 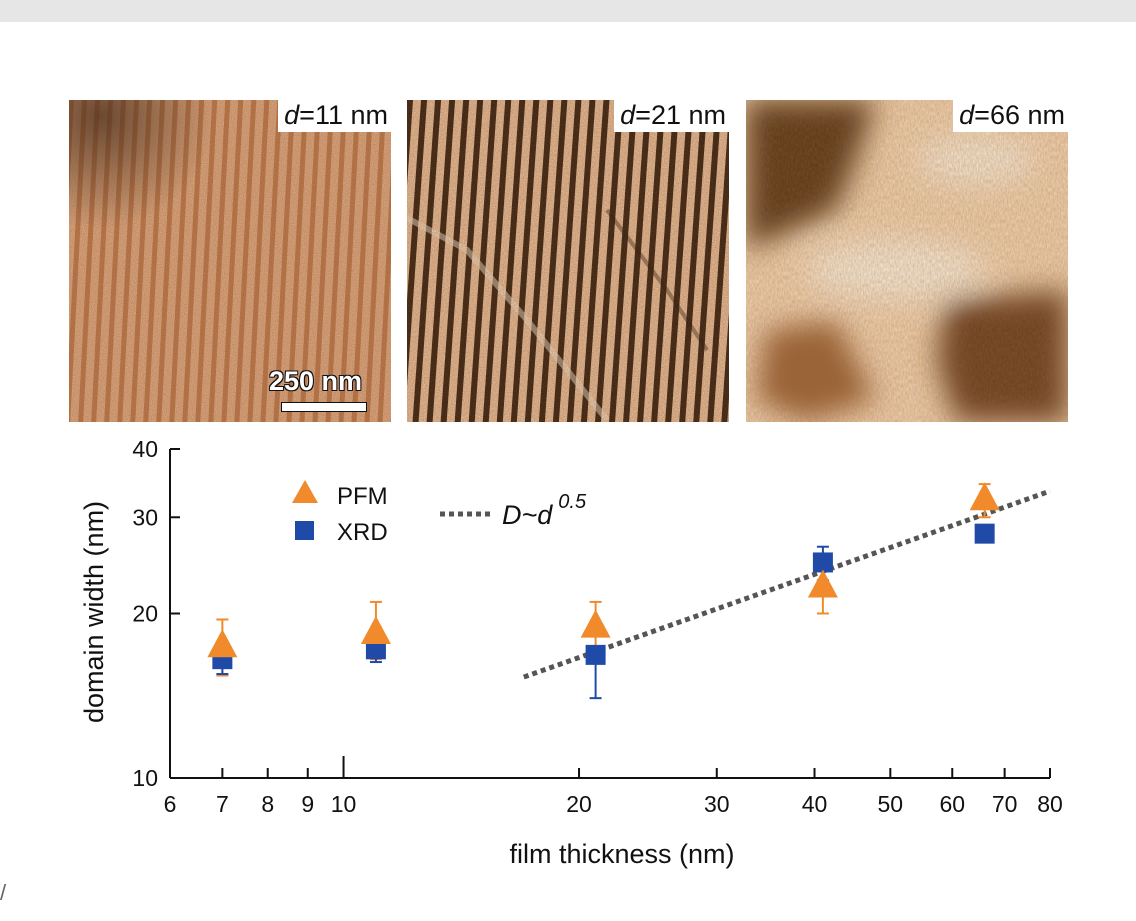 What do you see at coordinates (94, 612) in the screenshot?
I see `y-axis-label: domain width (nm)` at bounding box center [94, 612].